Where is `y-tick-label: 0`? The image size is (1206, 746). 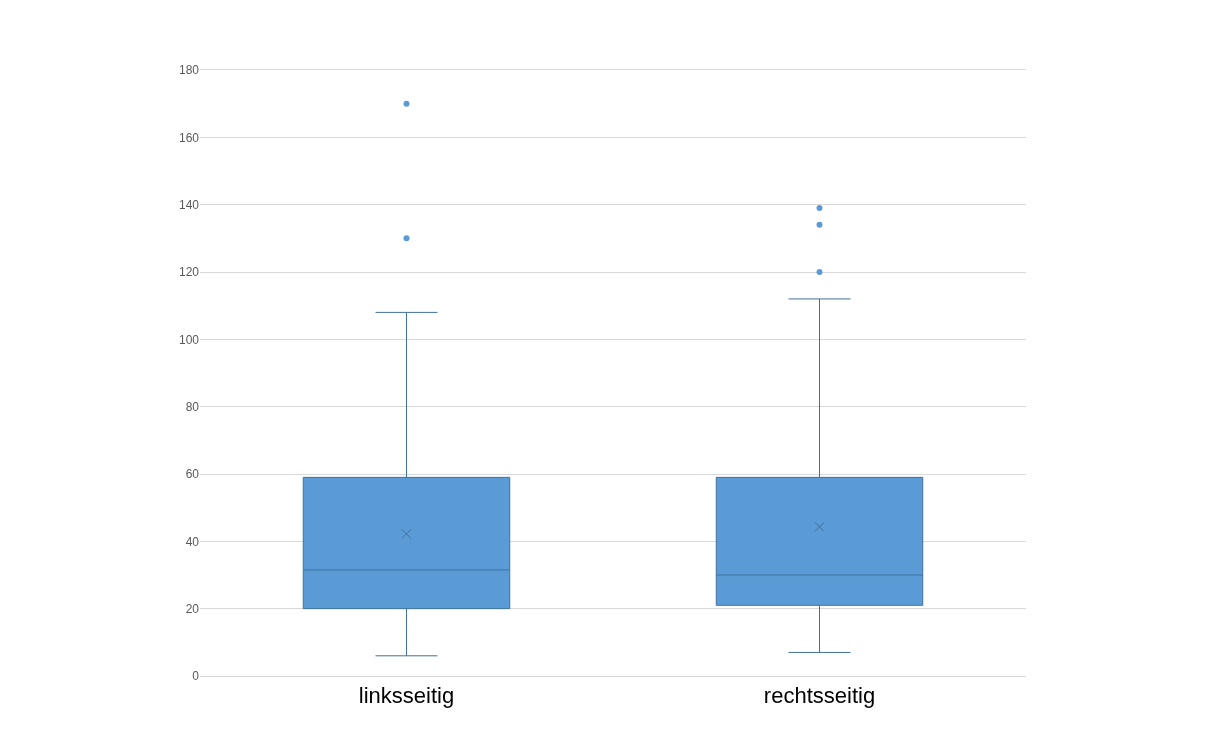
y-tick-label: 0 is located at coordinates (196, 676).